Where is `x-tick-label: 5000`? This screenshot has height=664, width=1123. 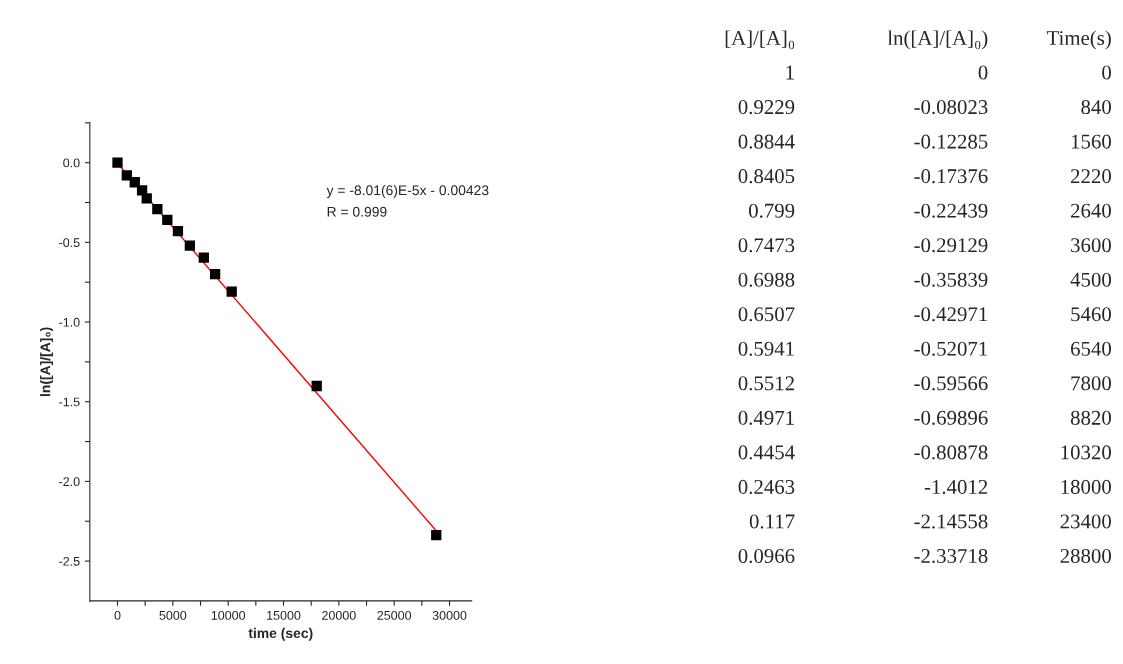
x-tick-label: 5000 is located at coordinates (173, 615).